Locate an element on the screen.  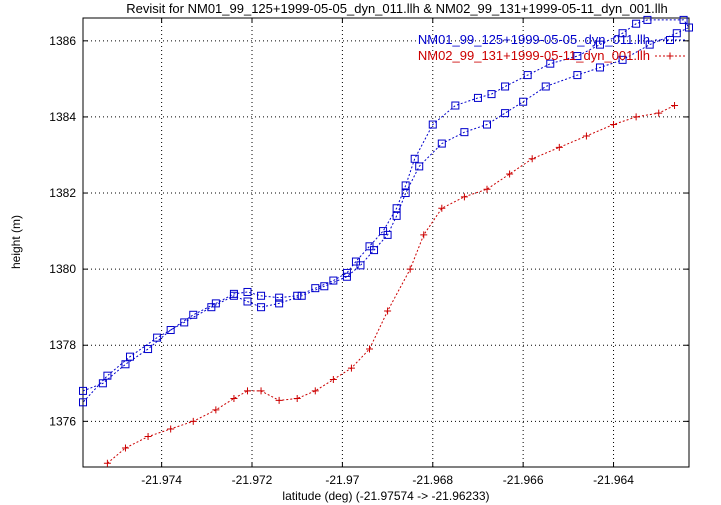
y-tick-label: 1386 is located at coordinates (62, 41).